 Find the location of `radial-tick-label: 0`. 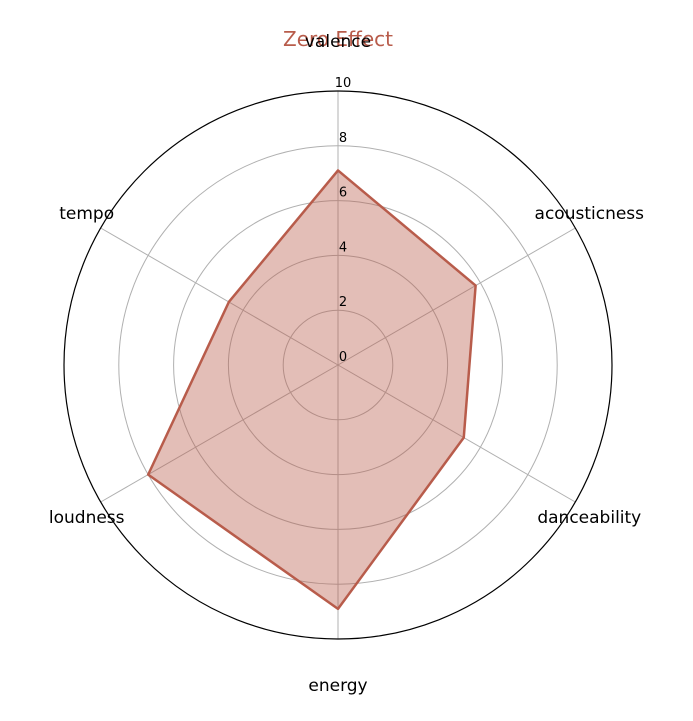

radial-tick-label: 0 is located at coordinates (343, 357).